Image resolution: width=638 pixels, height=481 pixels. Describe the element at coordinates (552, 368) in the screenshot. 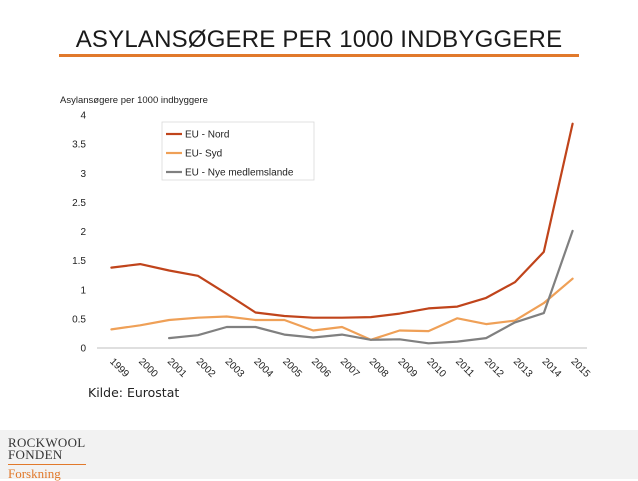

I see `x-tick-label: 2014` at that location.